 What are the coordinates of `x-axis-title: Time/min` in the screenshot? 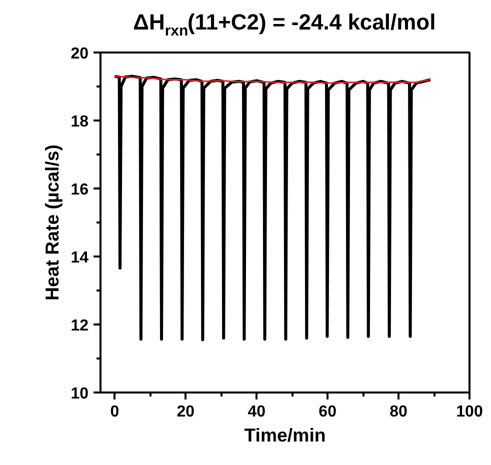 It's located at (285, 435).